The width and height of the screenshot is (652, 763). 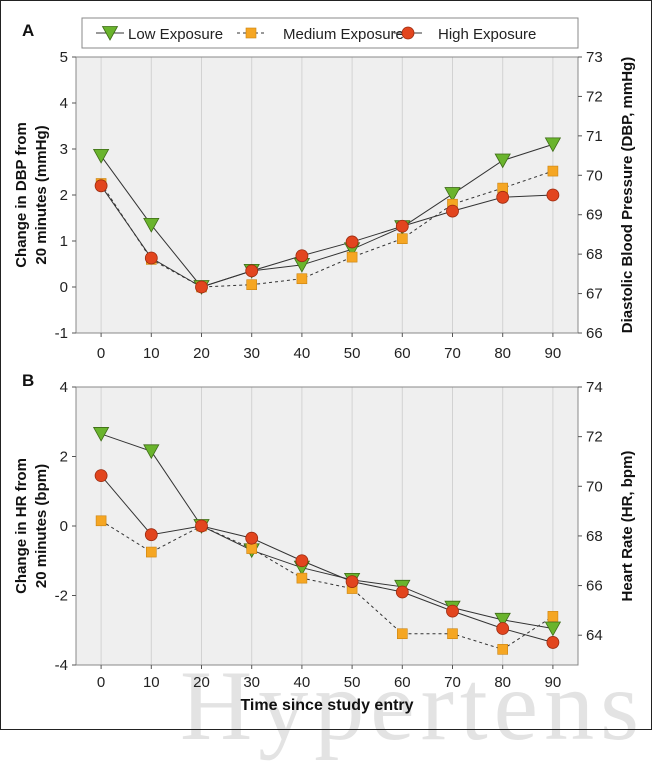 I want to click on y-tick-label: 1, so click(x=64, y=241).